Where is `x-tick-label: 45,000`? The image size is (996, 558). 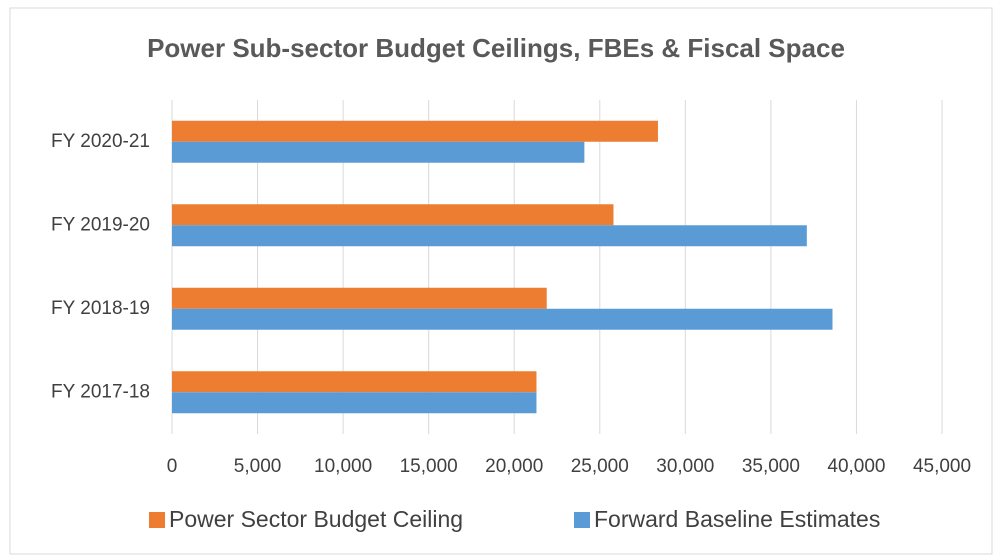
x-tick-label: 45,000 is located at coordinates (942, 466).